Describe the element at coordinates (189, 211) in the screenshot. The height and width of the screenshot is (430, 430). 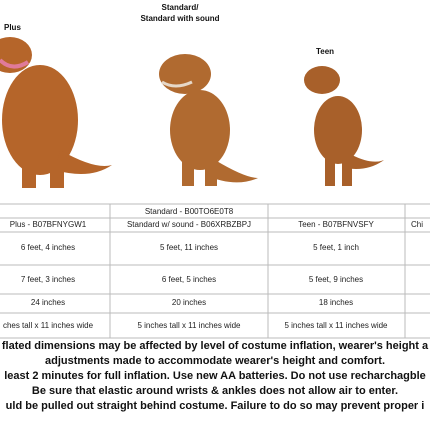
I see `table-cell: Standard - B00TO6E0T8` at that location.